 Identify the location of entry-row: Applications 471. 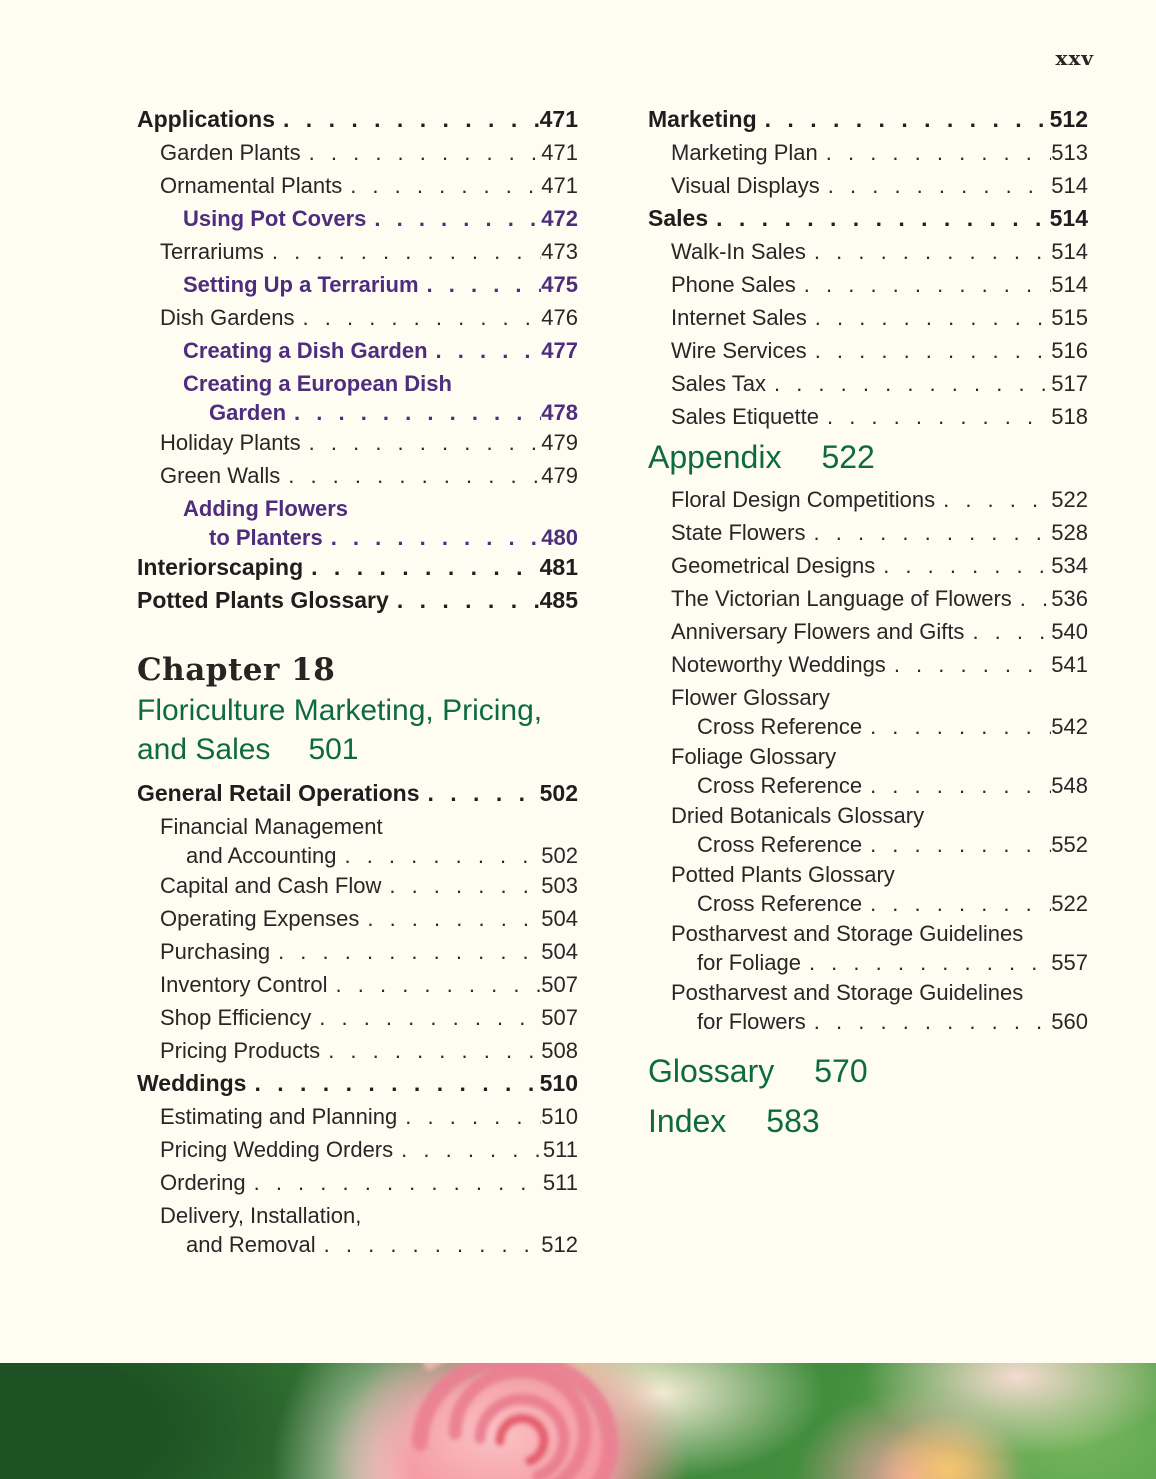
(357, 119).